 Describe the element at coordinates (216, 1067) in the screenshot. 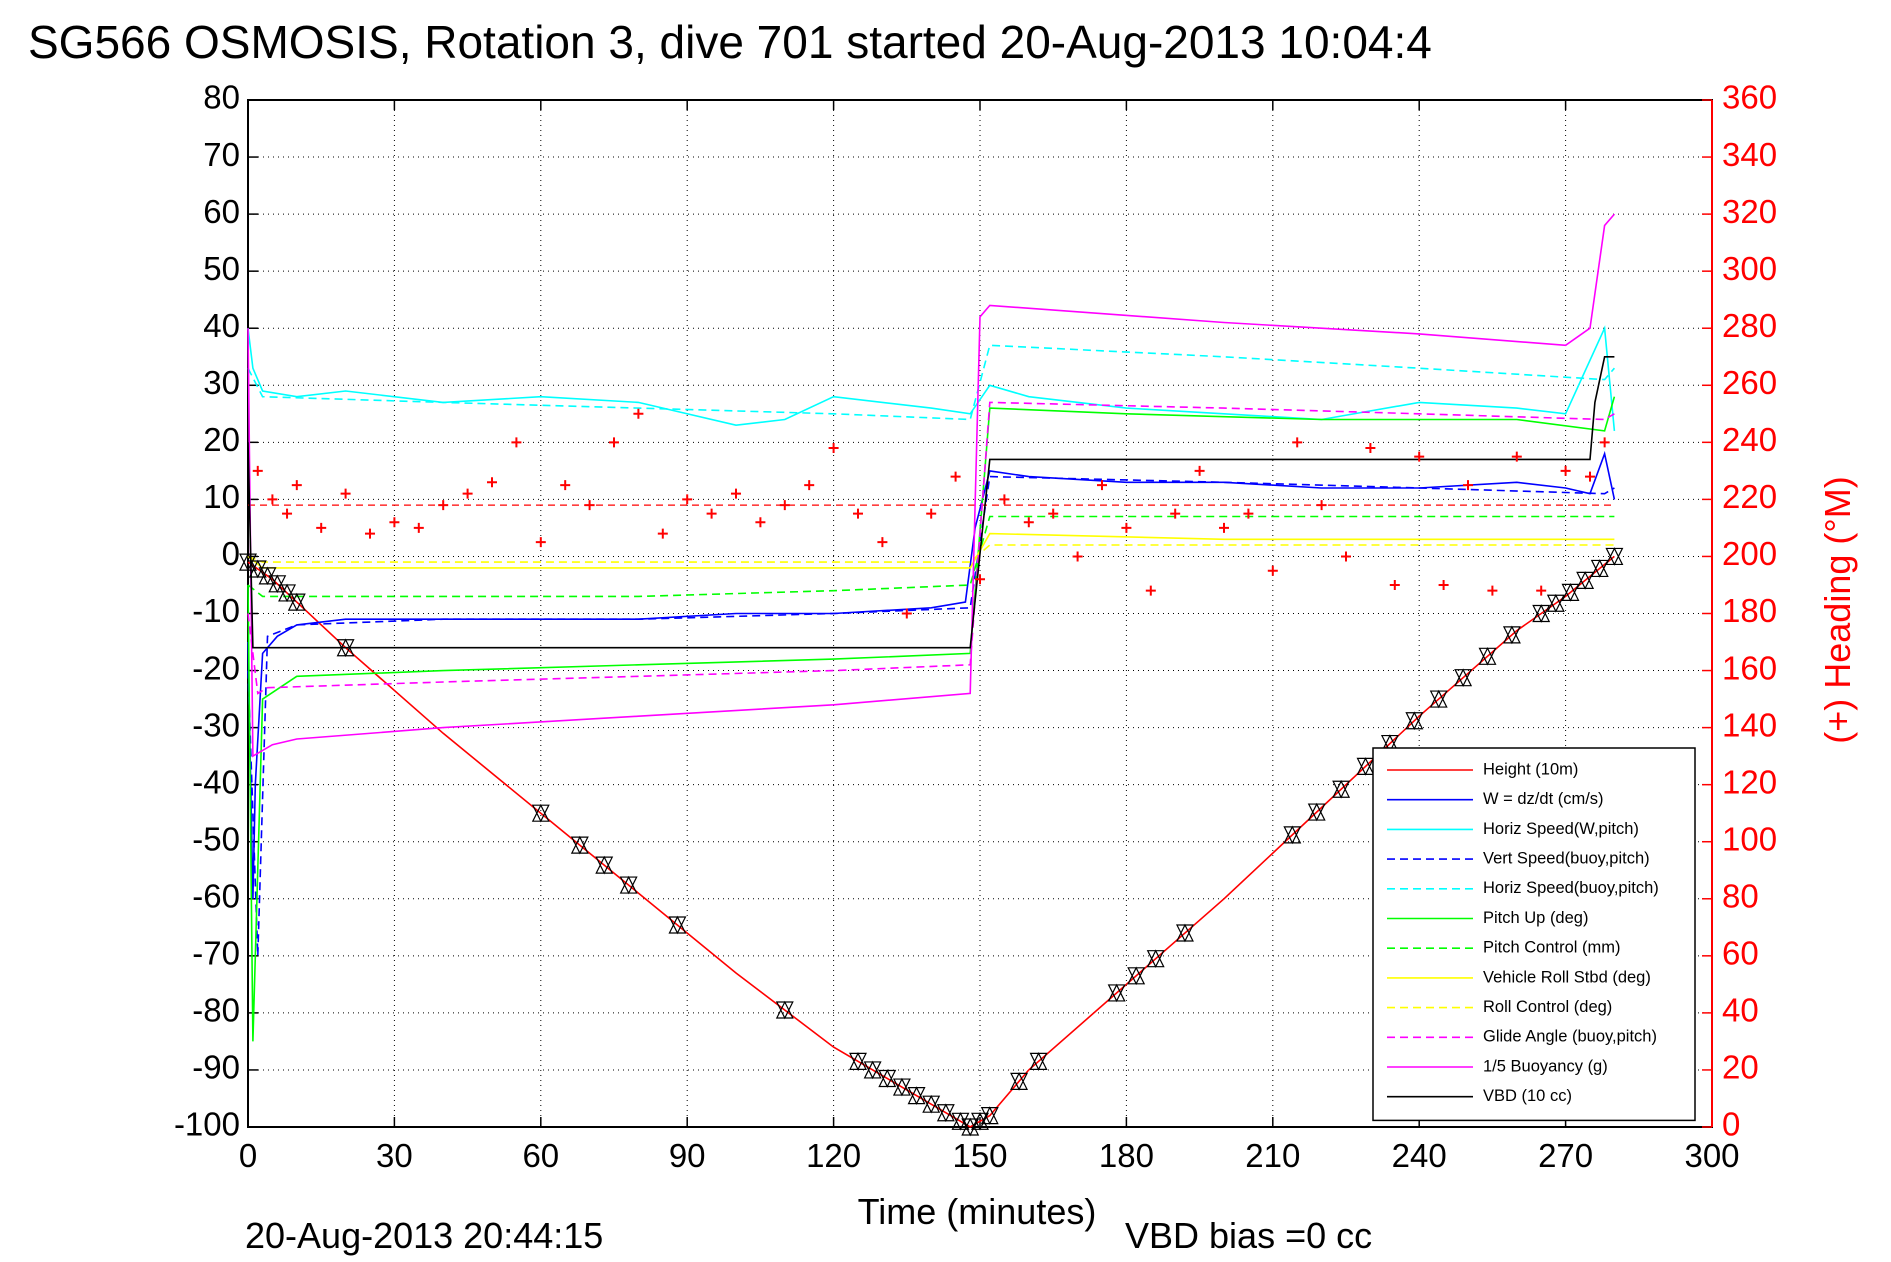

I see `y-tick-label: -90` at that location.